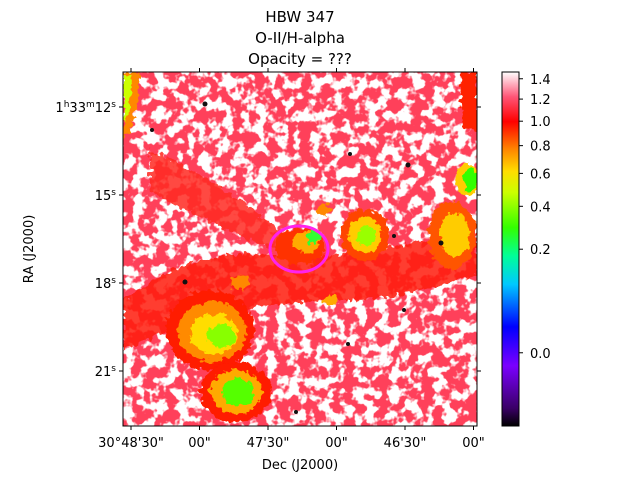 This screenshot has width=640, height=480. Describe the element at coordinates (526, 249) in the screenshot. I see `colorbar: 0.0 0.2 0.4 0.6 0.8 1.0 1.2 1.4` at that location.